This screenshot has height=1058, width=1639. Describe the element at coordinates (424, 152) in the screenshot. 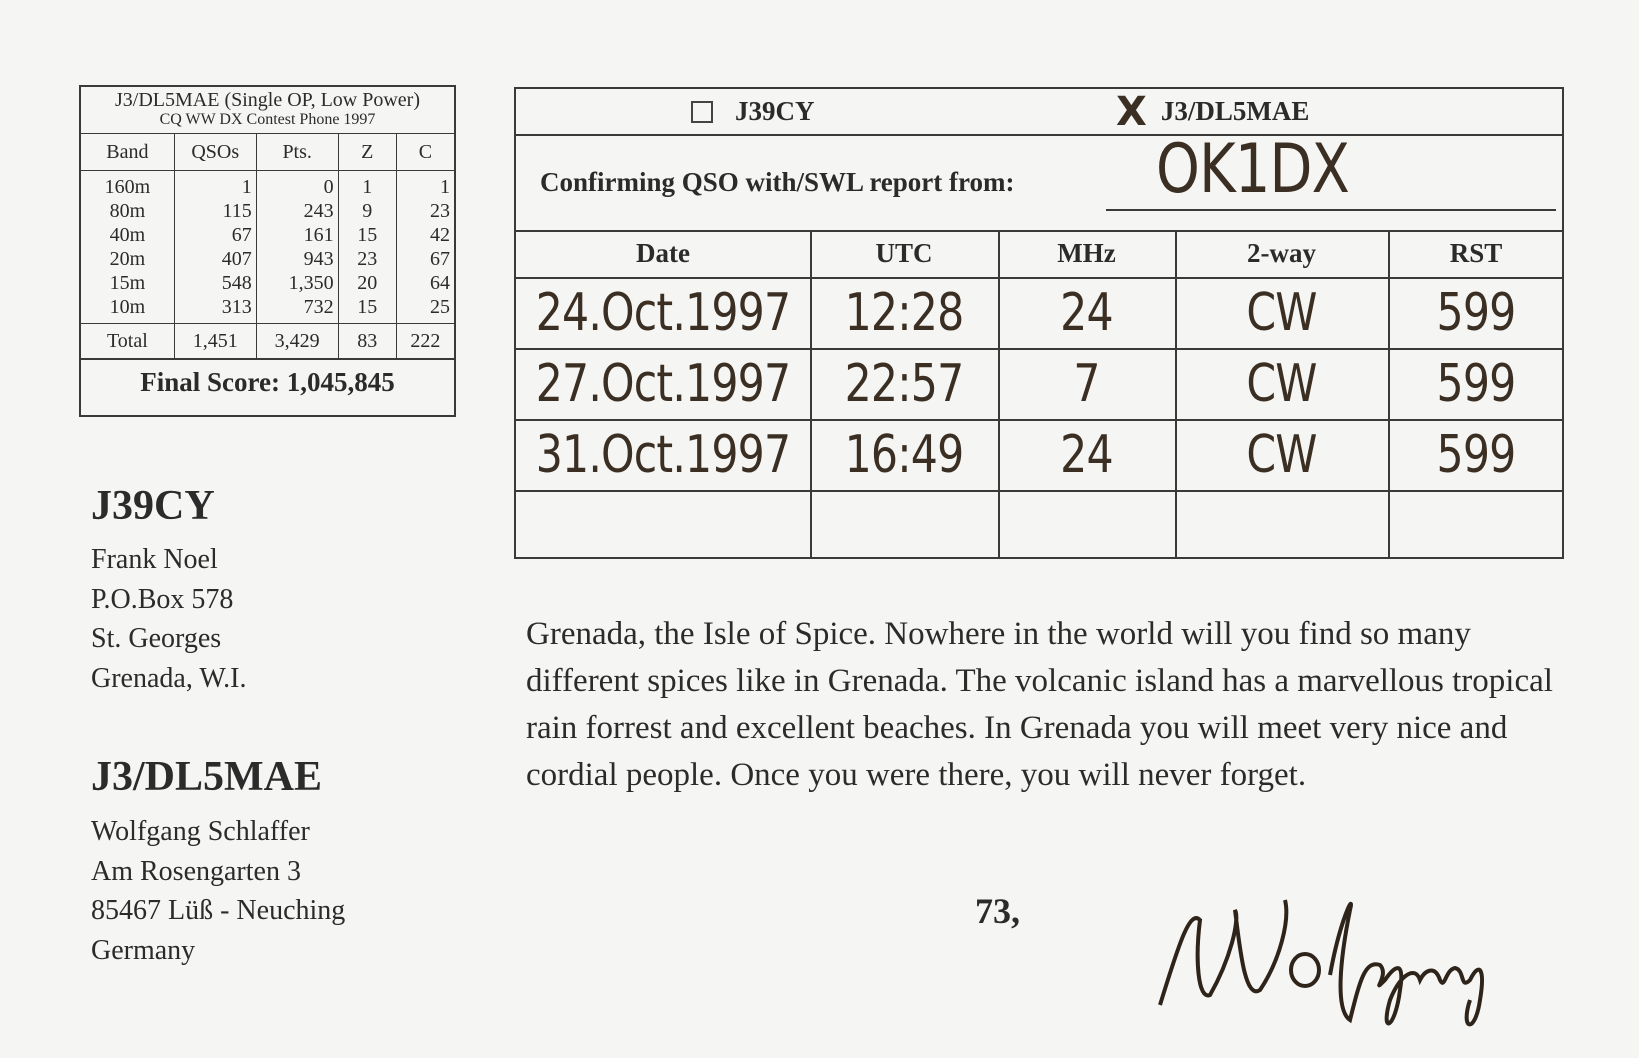

I see `col-header: C` at that location.